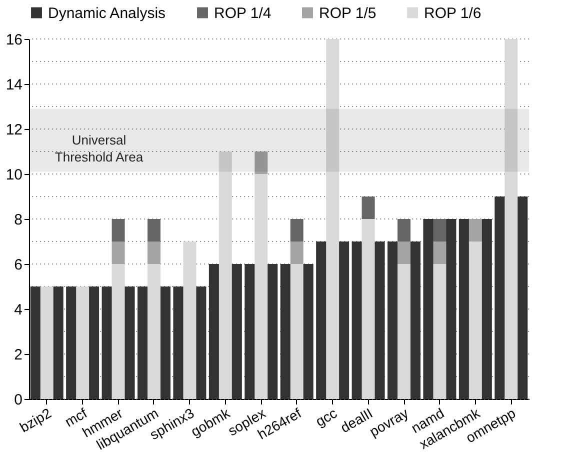  Describe the element at coordinates (347, 13) in the screenshot. I see `legend-label: ROP 1/5` at that location.